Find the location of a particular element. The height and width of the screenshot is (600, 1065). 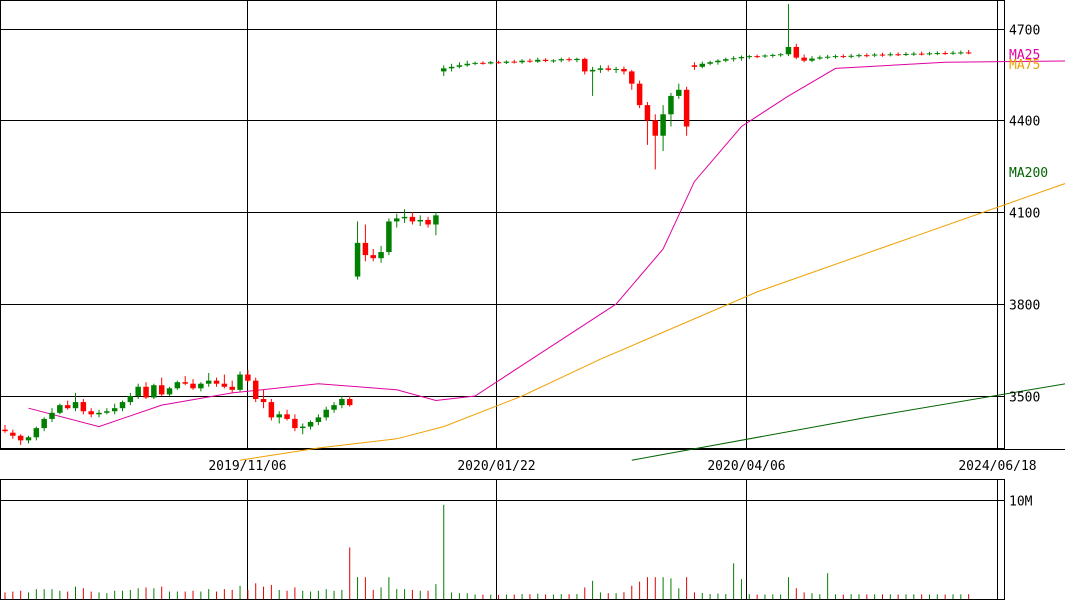

time-tick-label: 2020/01/22 is located at coordinates (496, 466).